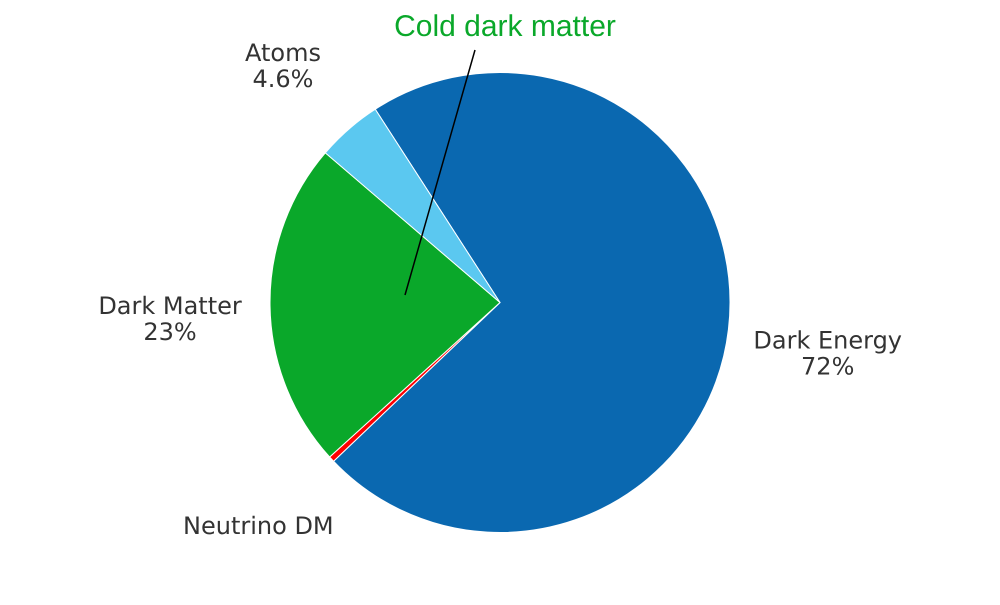 The height and width of the screenshot is (605, 1000). Describe the element at coordinates (282, 52) in the screenshot. I see `slice-label: Atoms` at that location.